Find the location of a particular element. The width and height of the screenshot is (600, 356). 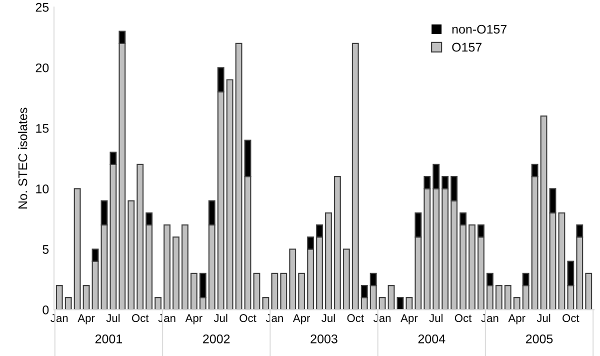

text: 2002 is located at coordinates (216, 339).